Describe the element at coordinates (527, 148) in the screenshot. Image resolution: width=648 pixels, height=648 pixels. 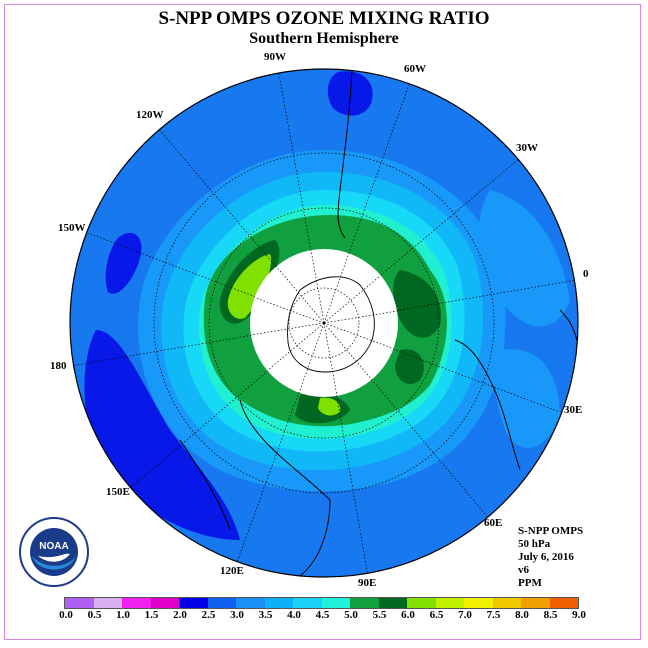
I see `lon-label-30w: 30W` at that location.